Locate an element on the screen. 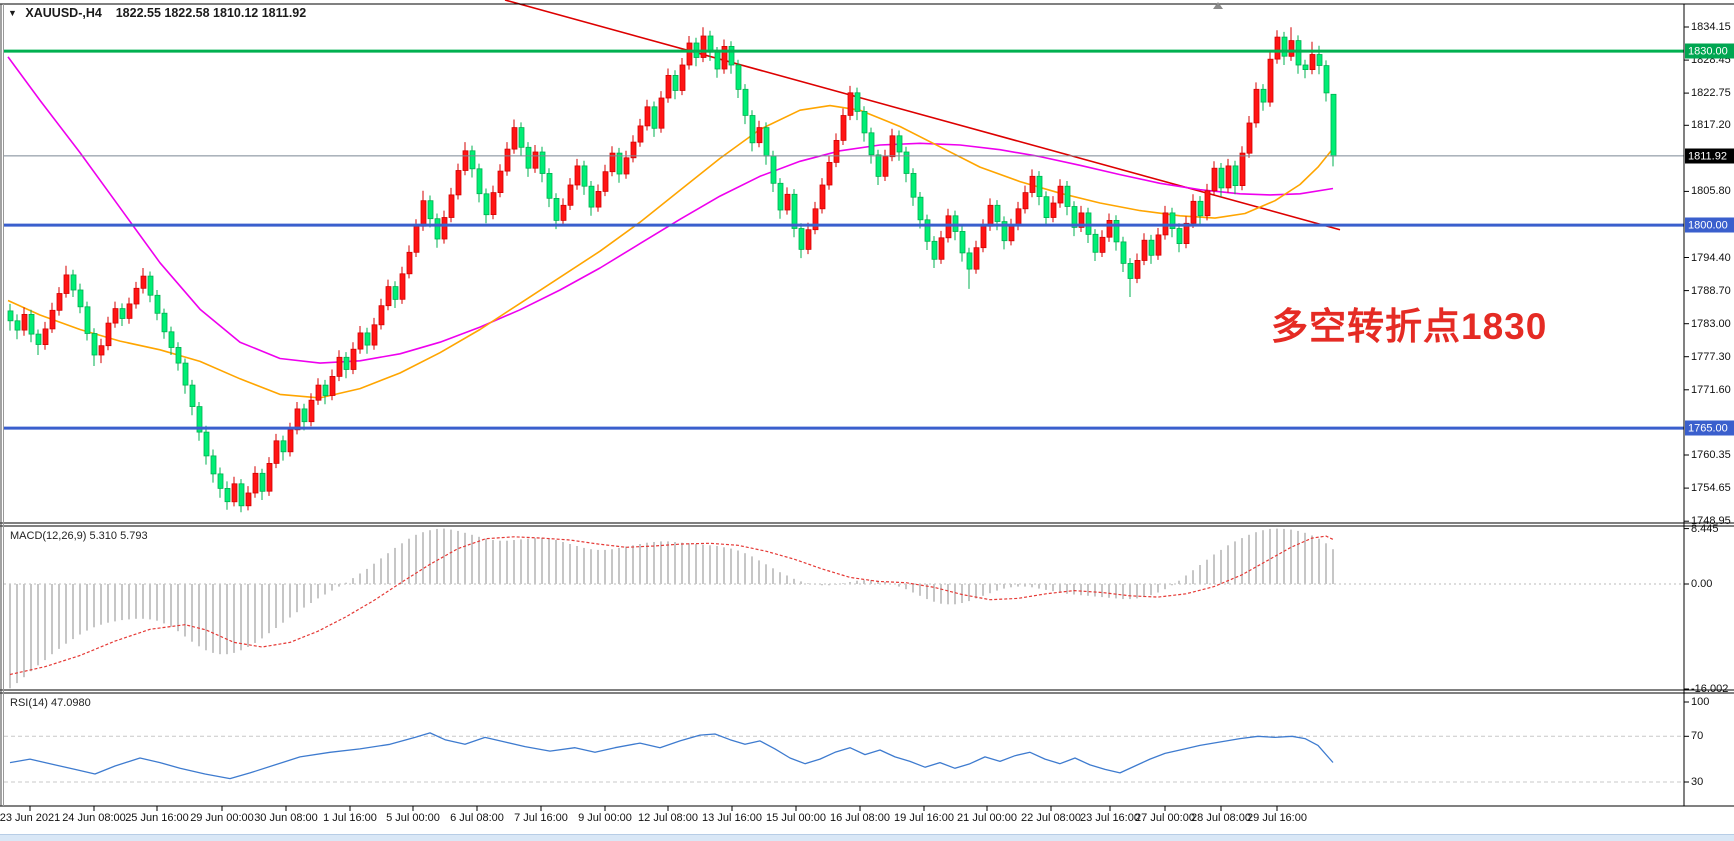 The height and width of the screenshot is (841, 1734). time-axis-label: 27 Jul 00:00 is located at coordinates (1165, 818).